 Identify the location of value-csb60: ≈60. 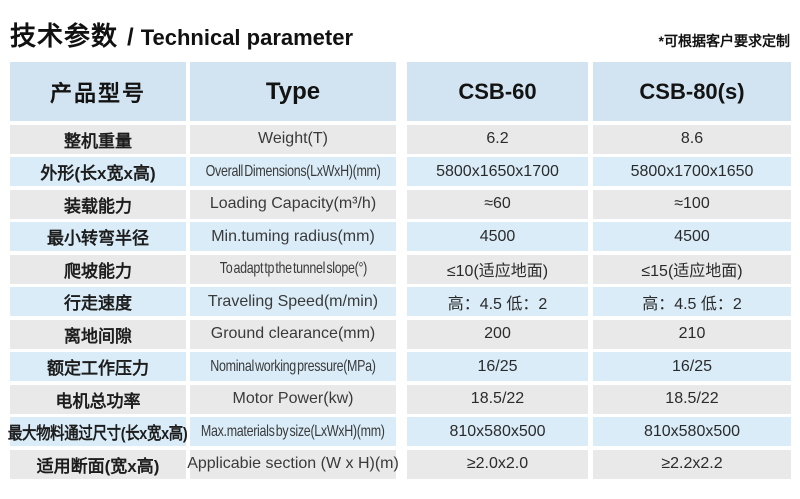
(497, 204).